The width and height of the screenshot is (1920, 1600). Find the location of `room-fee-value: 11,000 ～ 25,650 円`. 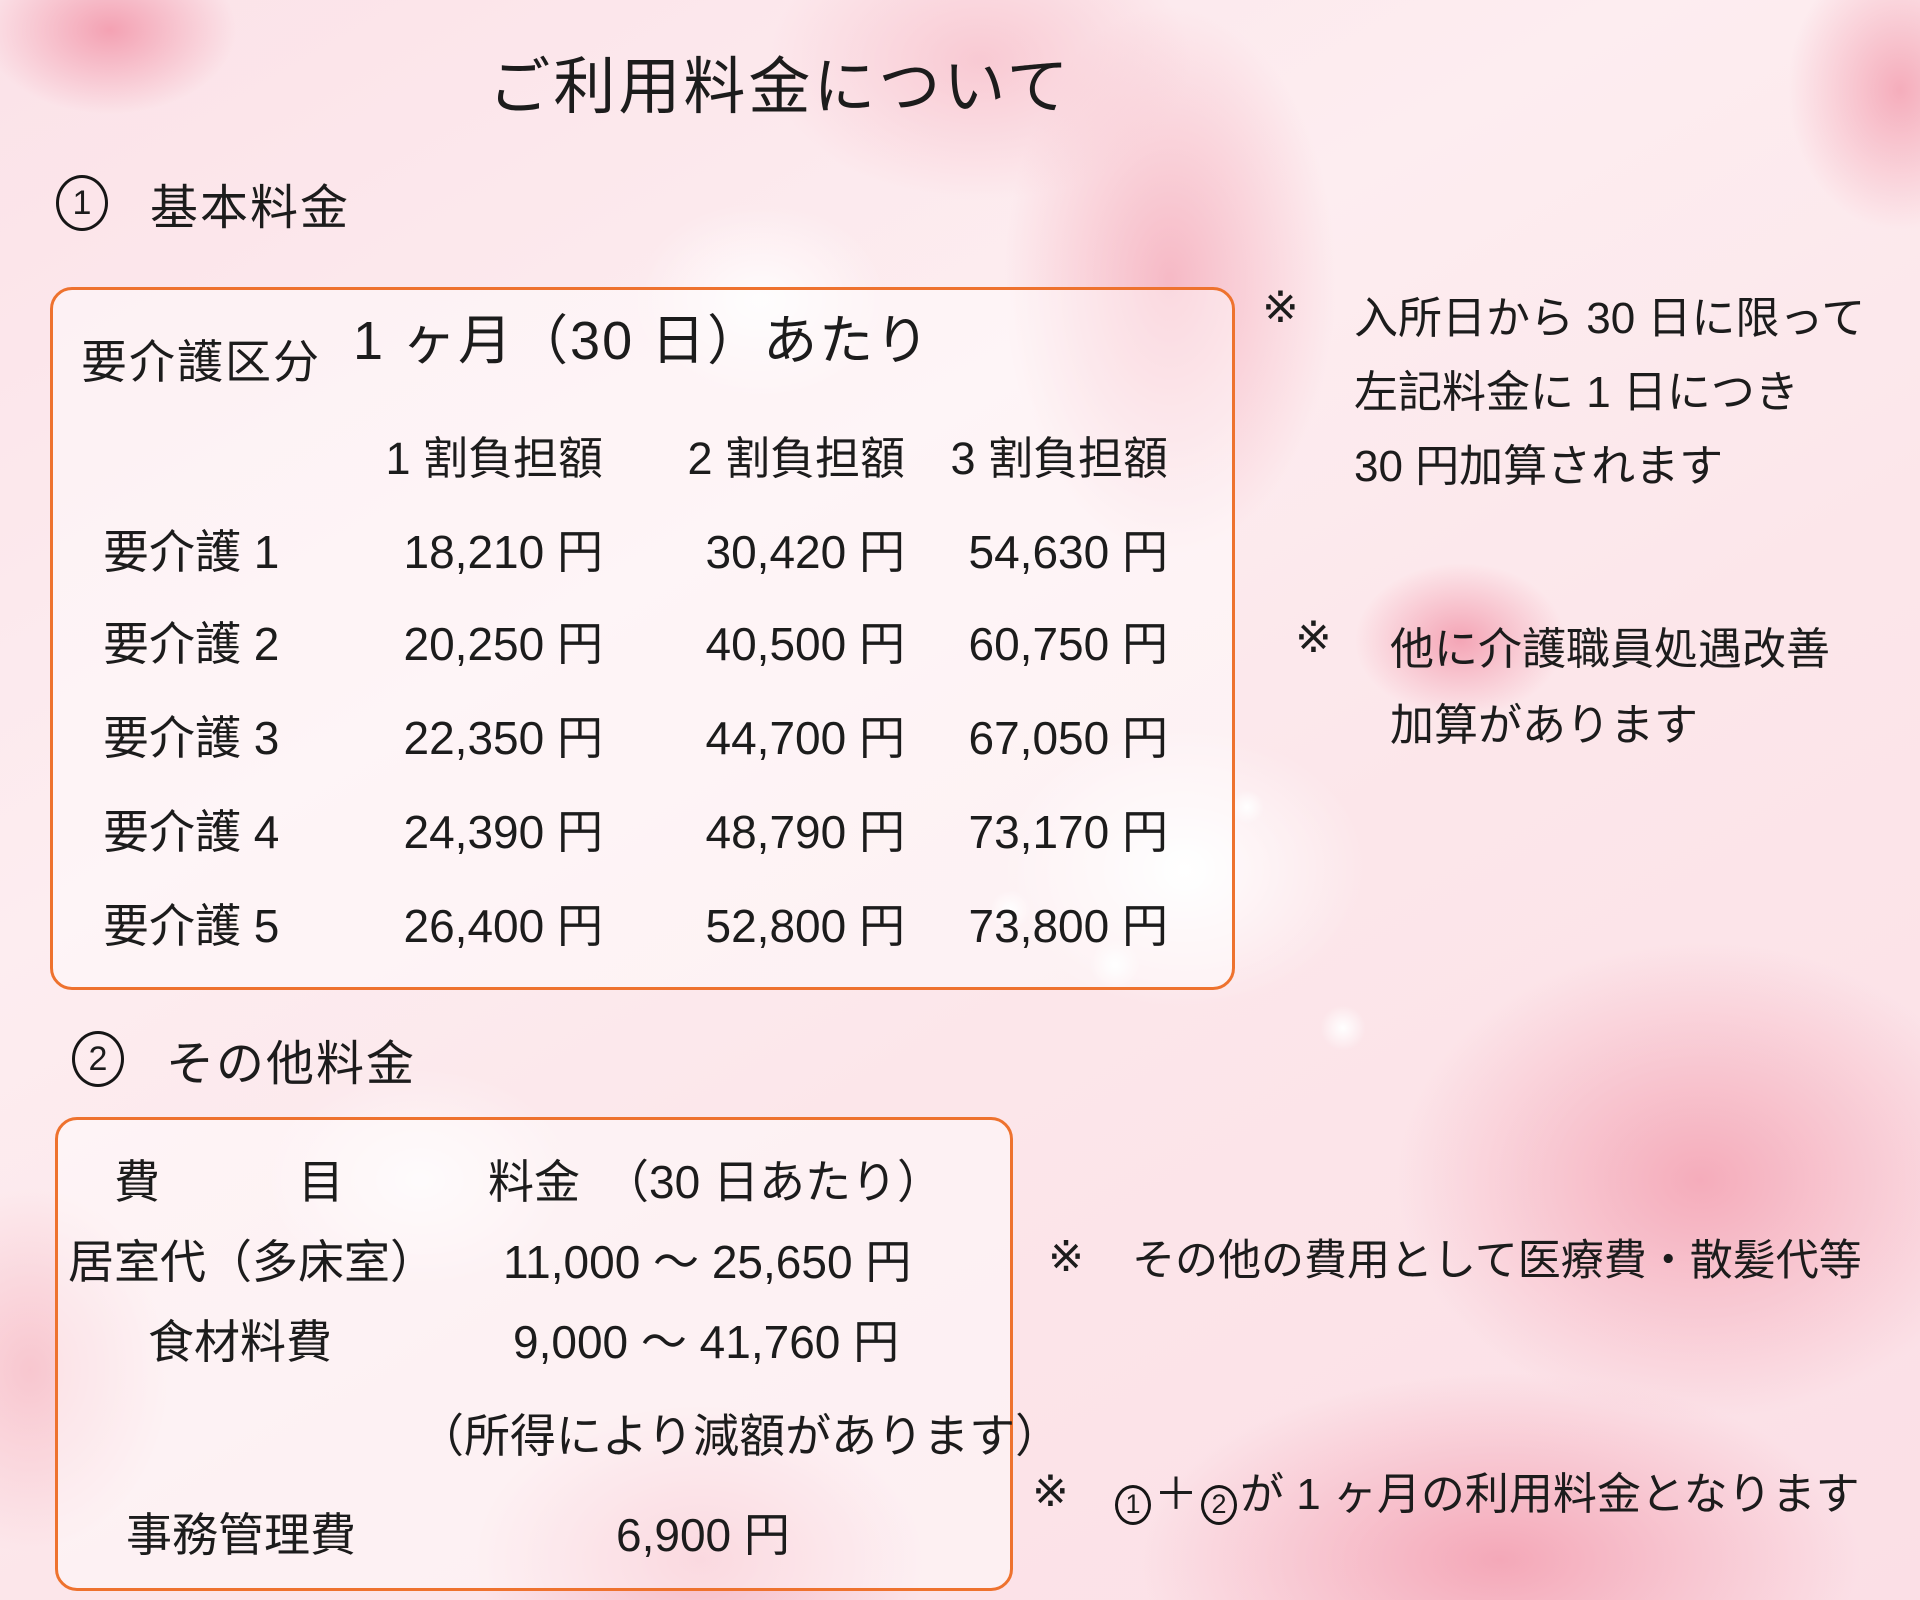

room-fee-value: 11,000 ～ 25,650 円 is located at coordinates (707, 1262).